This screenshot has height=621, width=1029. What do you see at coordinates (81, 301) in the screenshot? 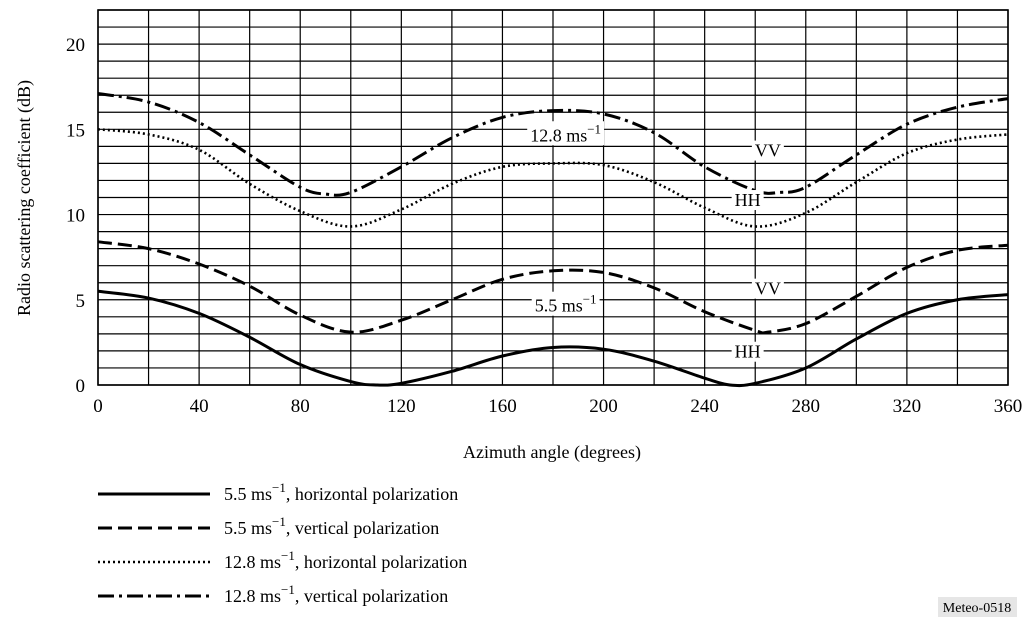
I see `y-tick-label: 5` at bounding box center [81, 301].